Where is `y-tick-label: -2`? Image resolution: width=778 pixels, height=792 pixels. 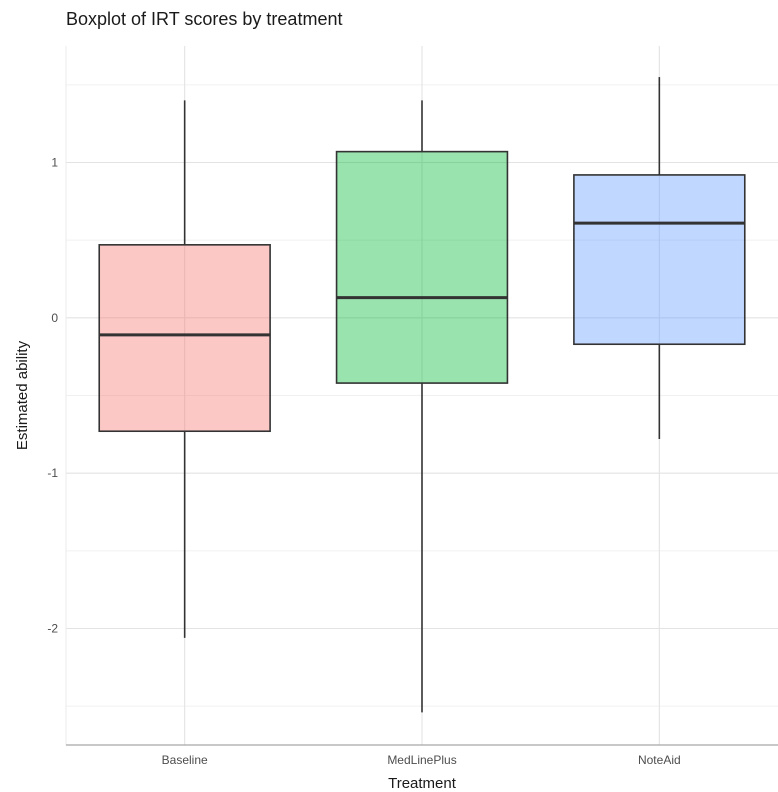 y-tick-label: -2 is located at coordinates (52, 629).